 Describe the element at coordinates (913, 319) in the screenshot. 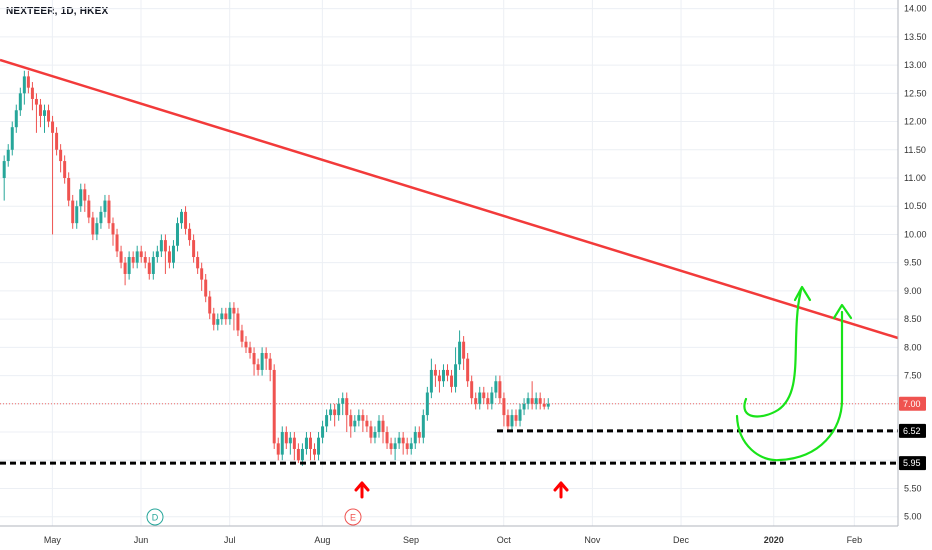

I see `price-tick-label: 8.50` at that location.